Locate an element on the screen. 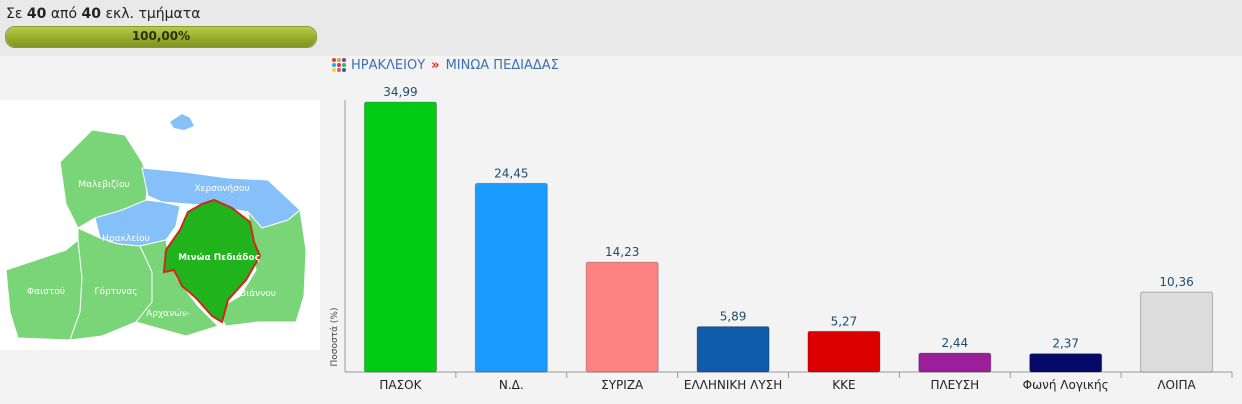  map-label-viannos: Βιάννου is located at coordinates (258, 294).